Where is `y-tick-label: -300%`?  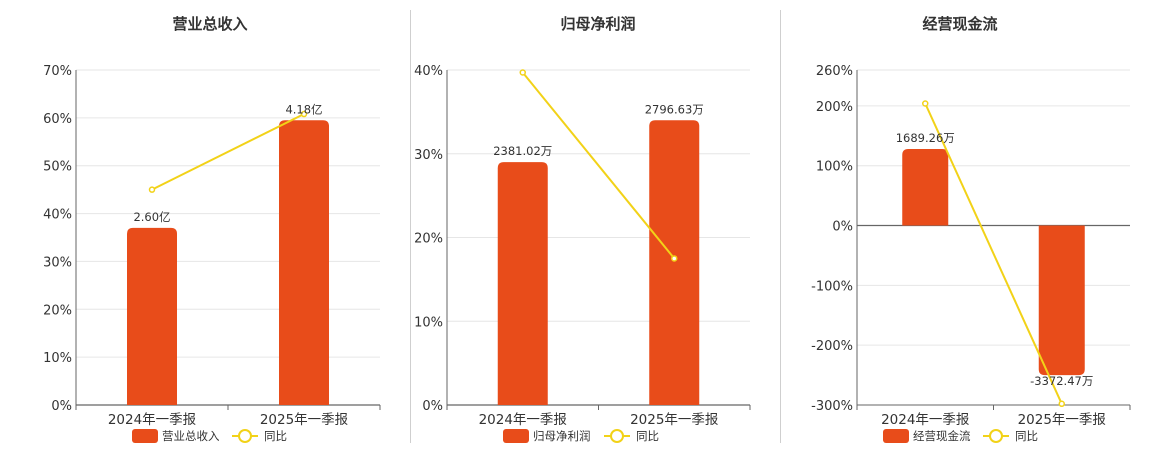 y-tick-label: -300% is located at coordinates (832, 406).